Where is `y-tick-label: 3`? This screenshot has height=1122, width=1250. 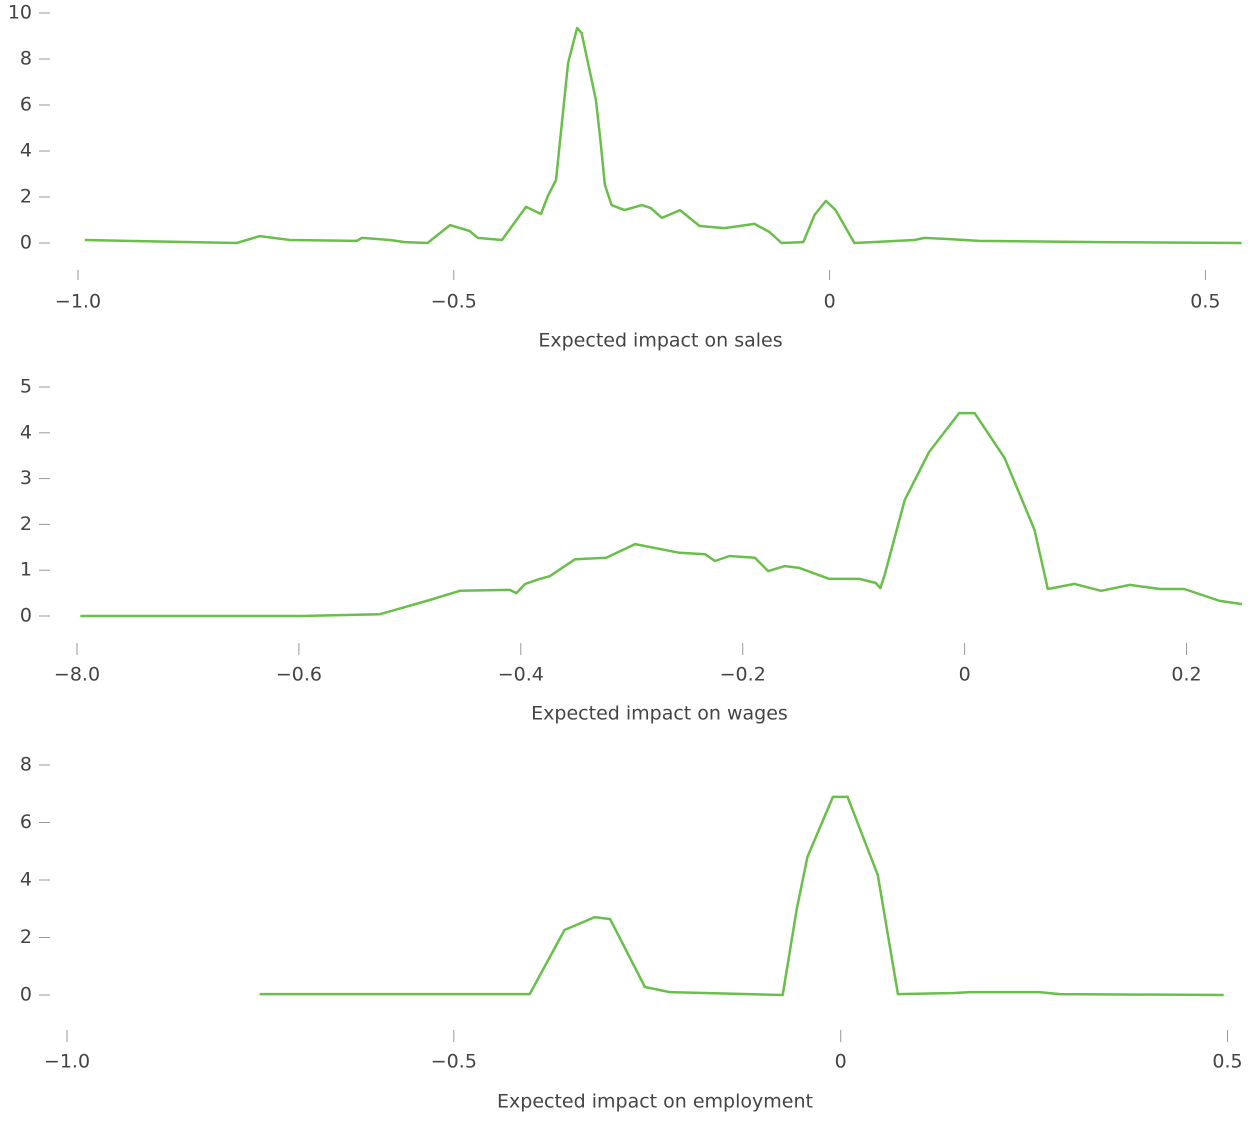
y-tick-label: 3 is located at coordinates (26, 478).